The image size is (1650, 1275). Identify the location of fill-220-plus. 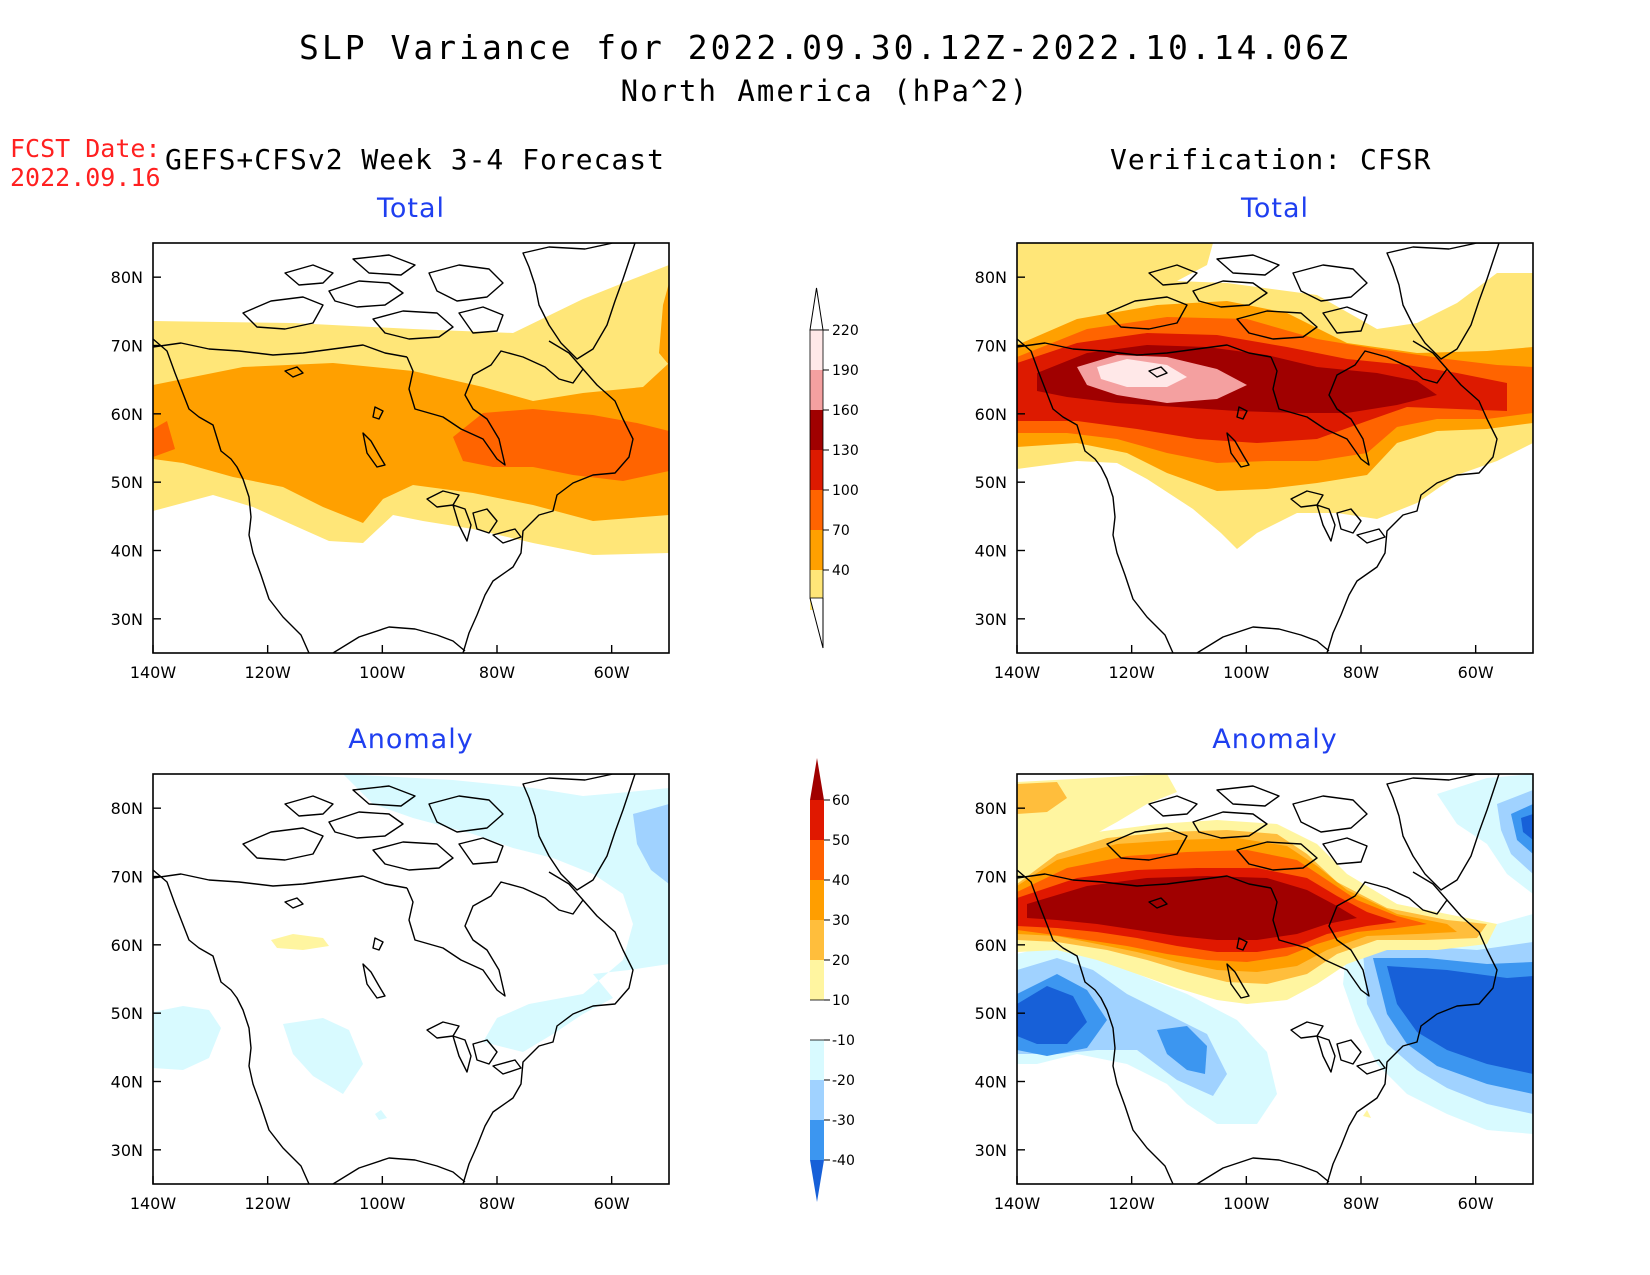
(1142, 373).